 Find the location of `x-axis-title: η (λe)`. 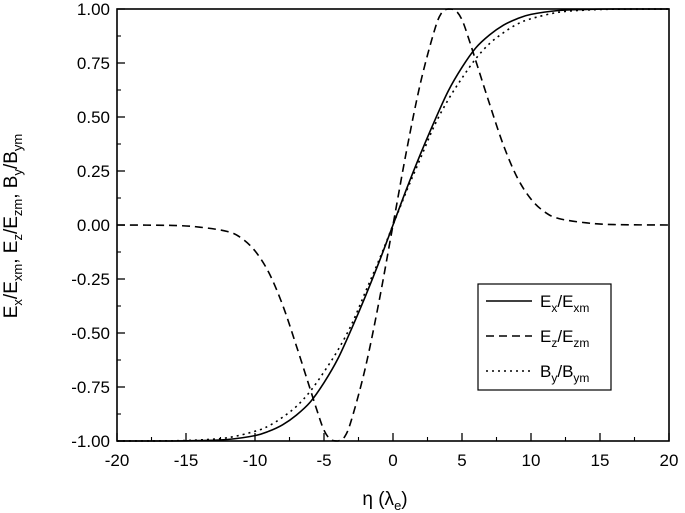

x-axis-title: η (λe) is located at coordinates (384, 501).